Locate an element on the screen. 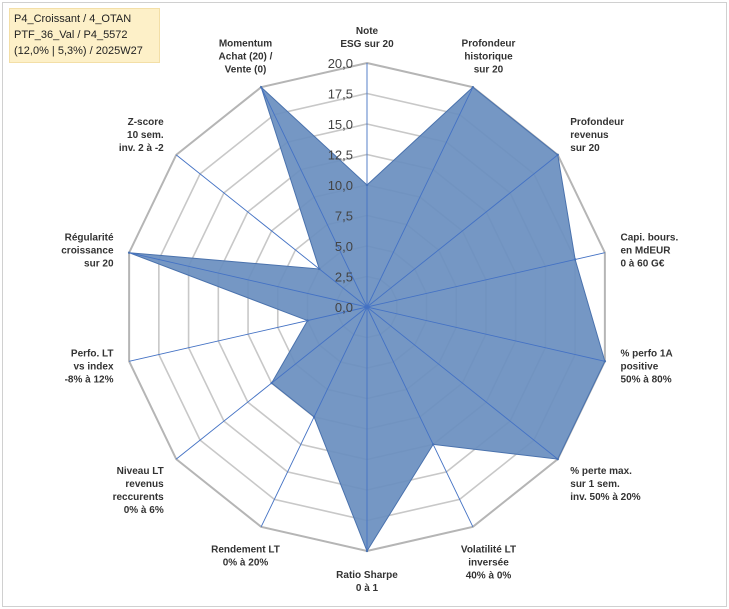 This screenshot has height=609, width=729. axis-label: Momentum Achat (20) / Vente (0) is located at coordinates (246, 57).